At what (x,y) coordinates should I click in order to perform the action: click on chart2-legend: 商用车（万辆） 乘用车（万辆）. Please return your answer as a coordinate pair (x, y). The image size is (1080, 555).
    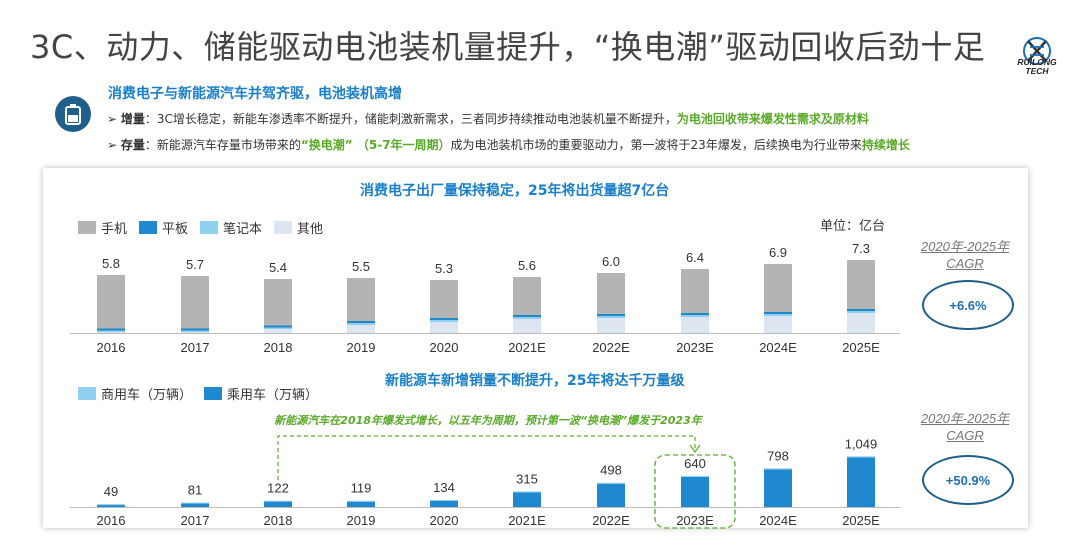
    Looking at the image, I should click on (204, 393).